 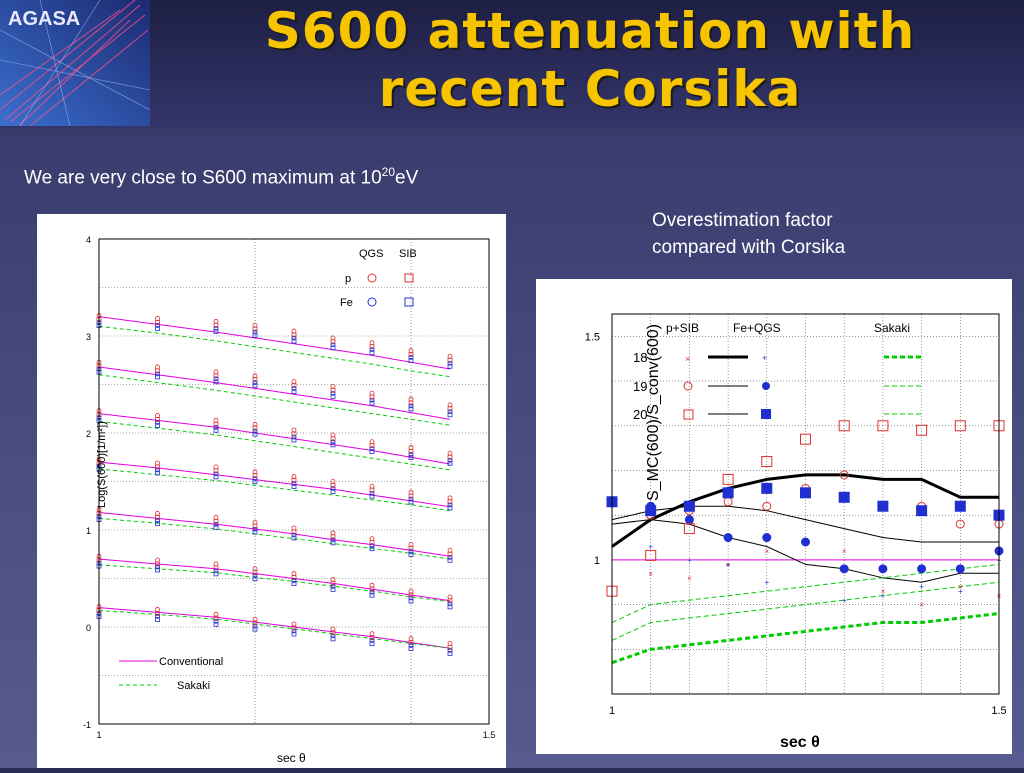 What do you see at coordinates (640, 357) in the screenshot?
I see `legend-row-18: 18` at bounding box center [640, 357].